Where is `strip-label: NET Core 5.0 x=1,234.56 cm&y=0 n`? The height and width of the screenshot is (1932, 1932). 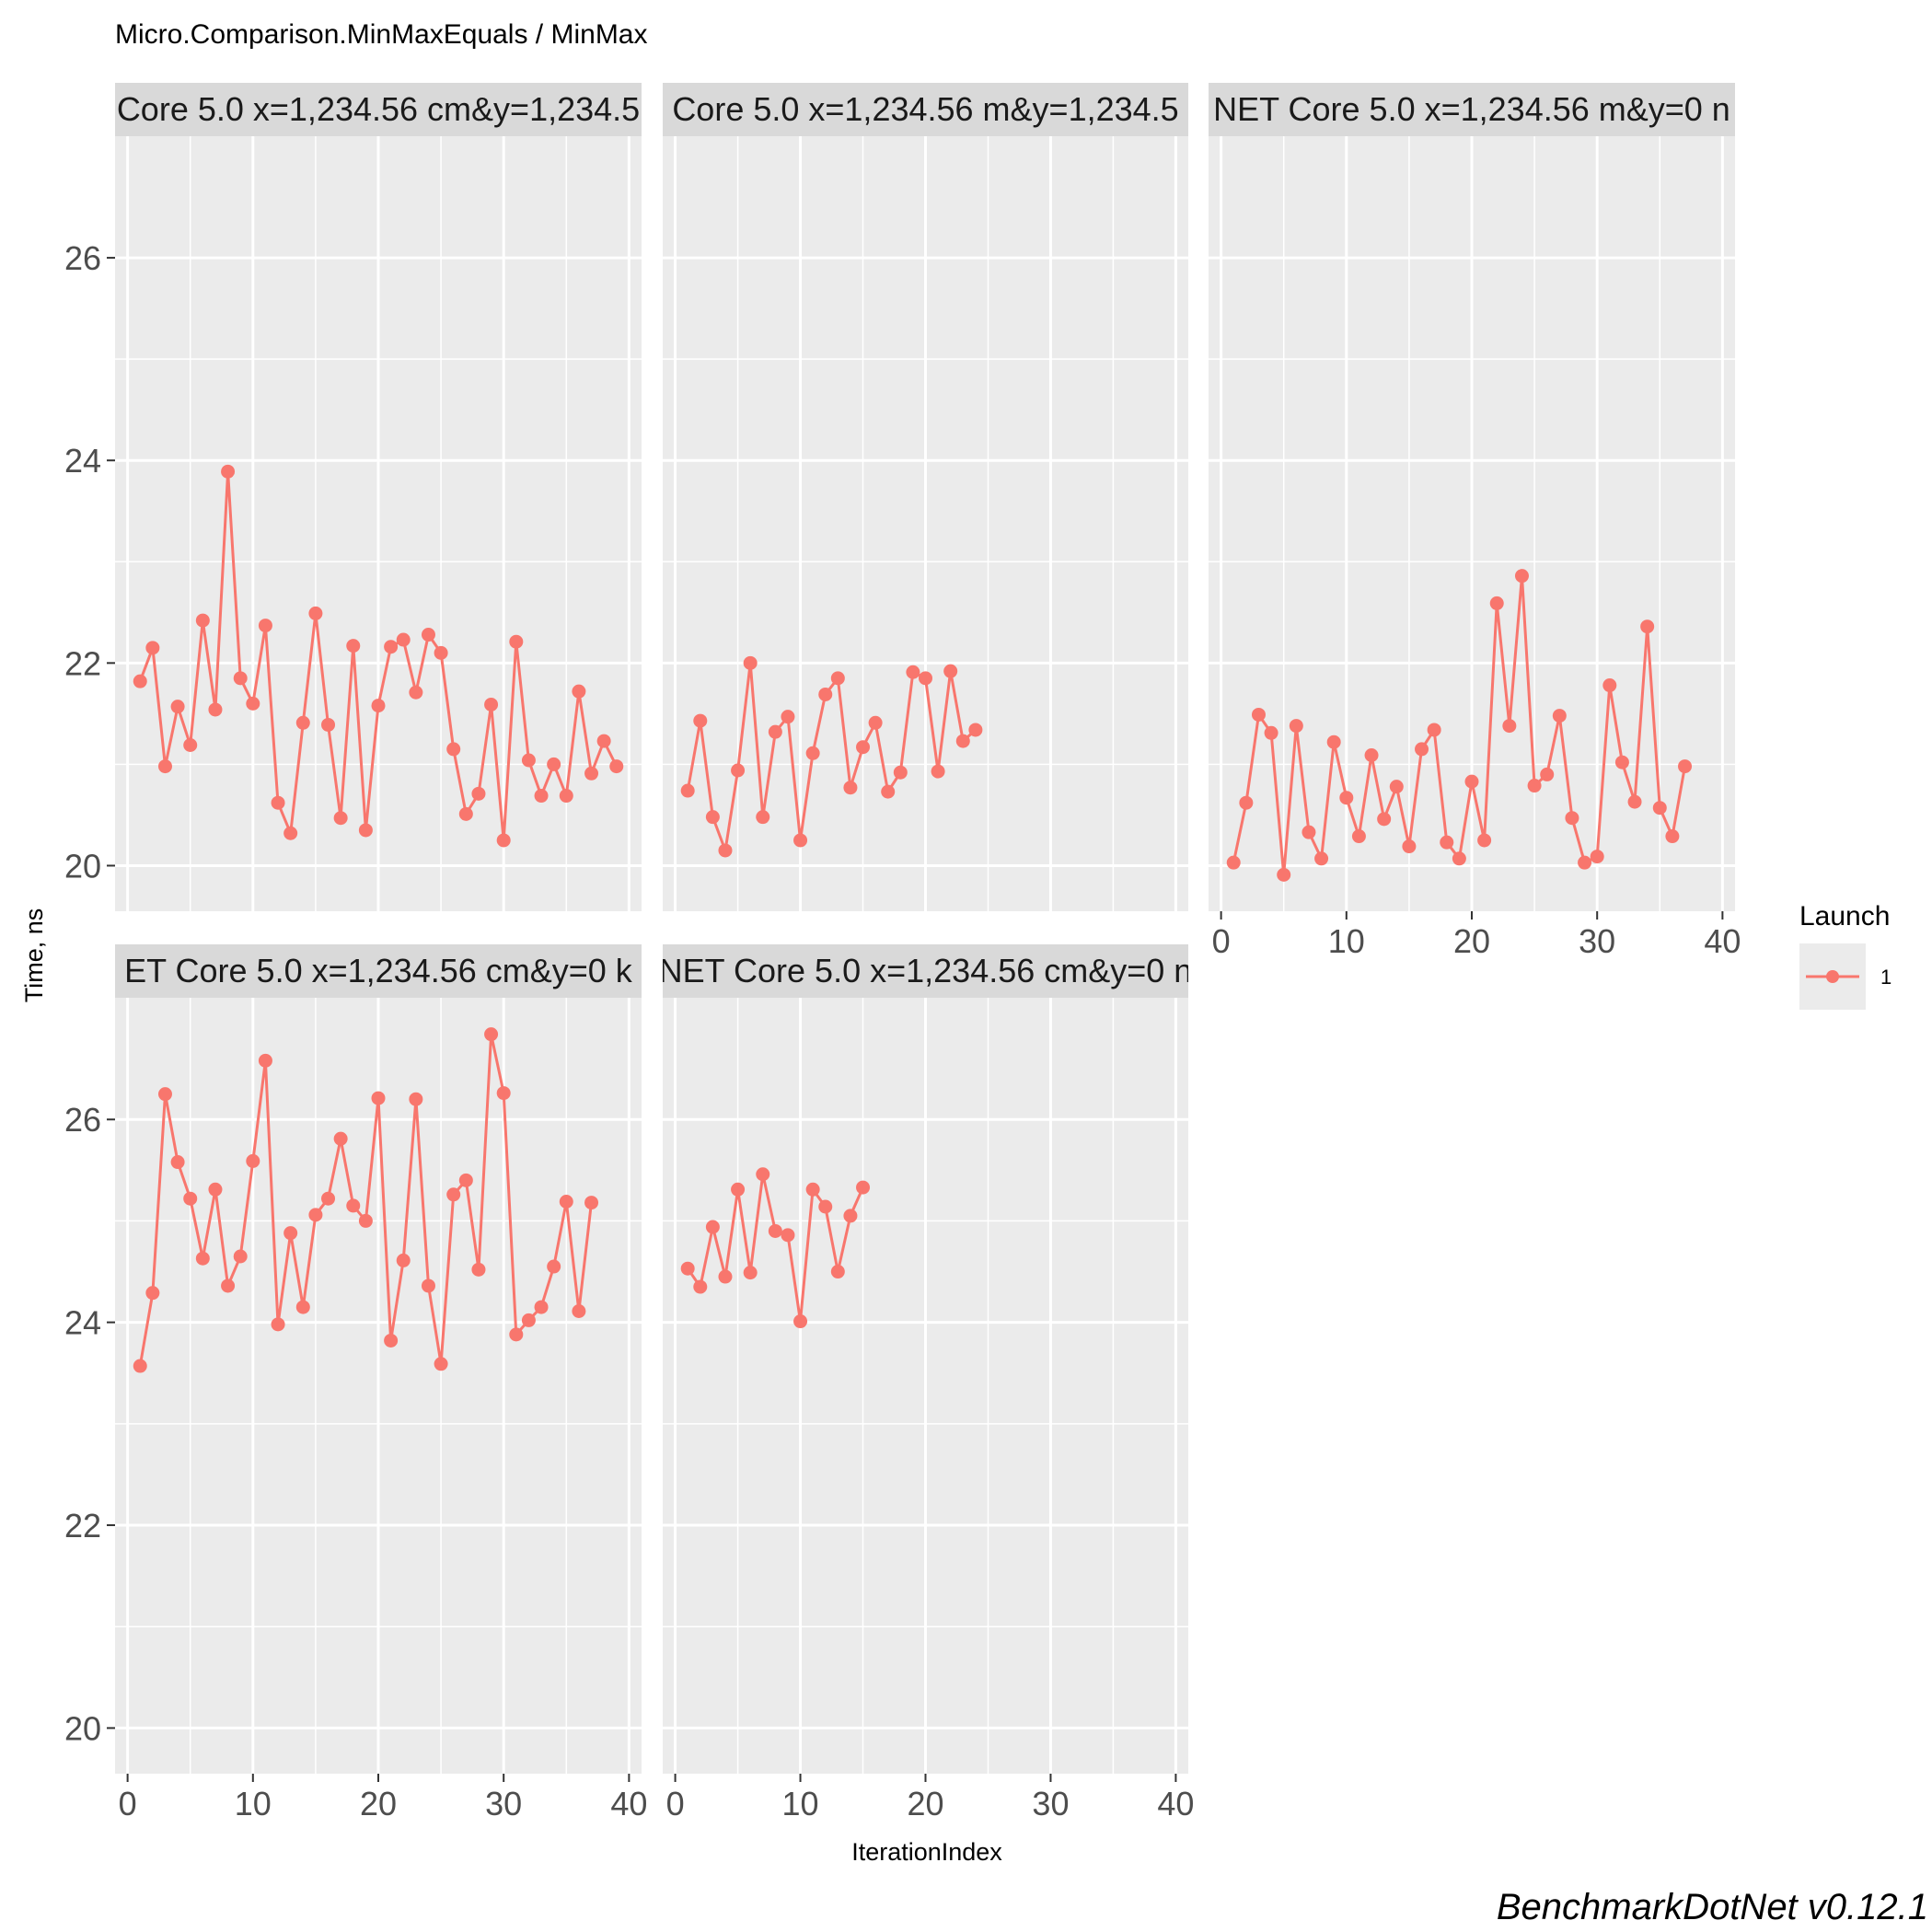 strip-label: NET Core 5.0 x=1,234.56 cm&y=0 n is located at coordinates (926, 971).